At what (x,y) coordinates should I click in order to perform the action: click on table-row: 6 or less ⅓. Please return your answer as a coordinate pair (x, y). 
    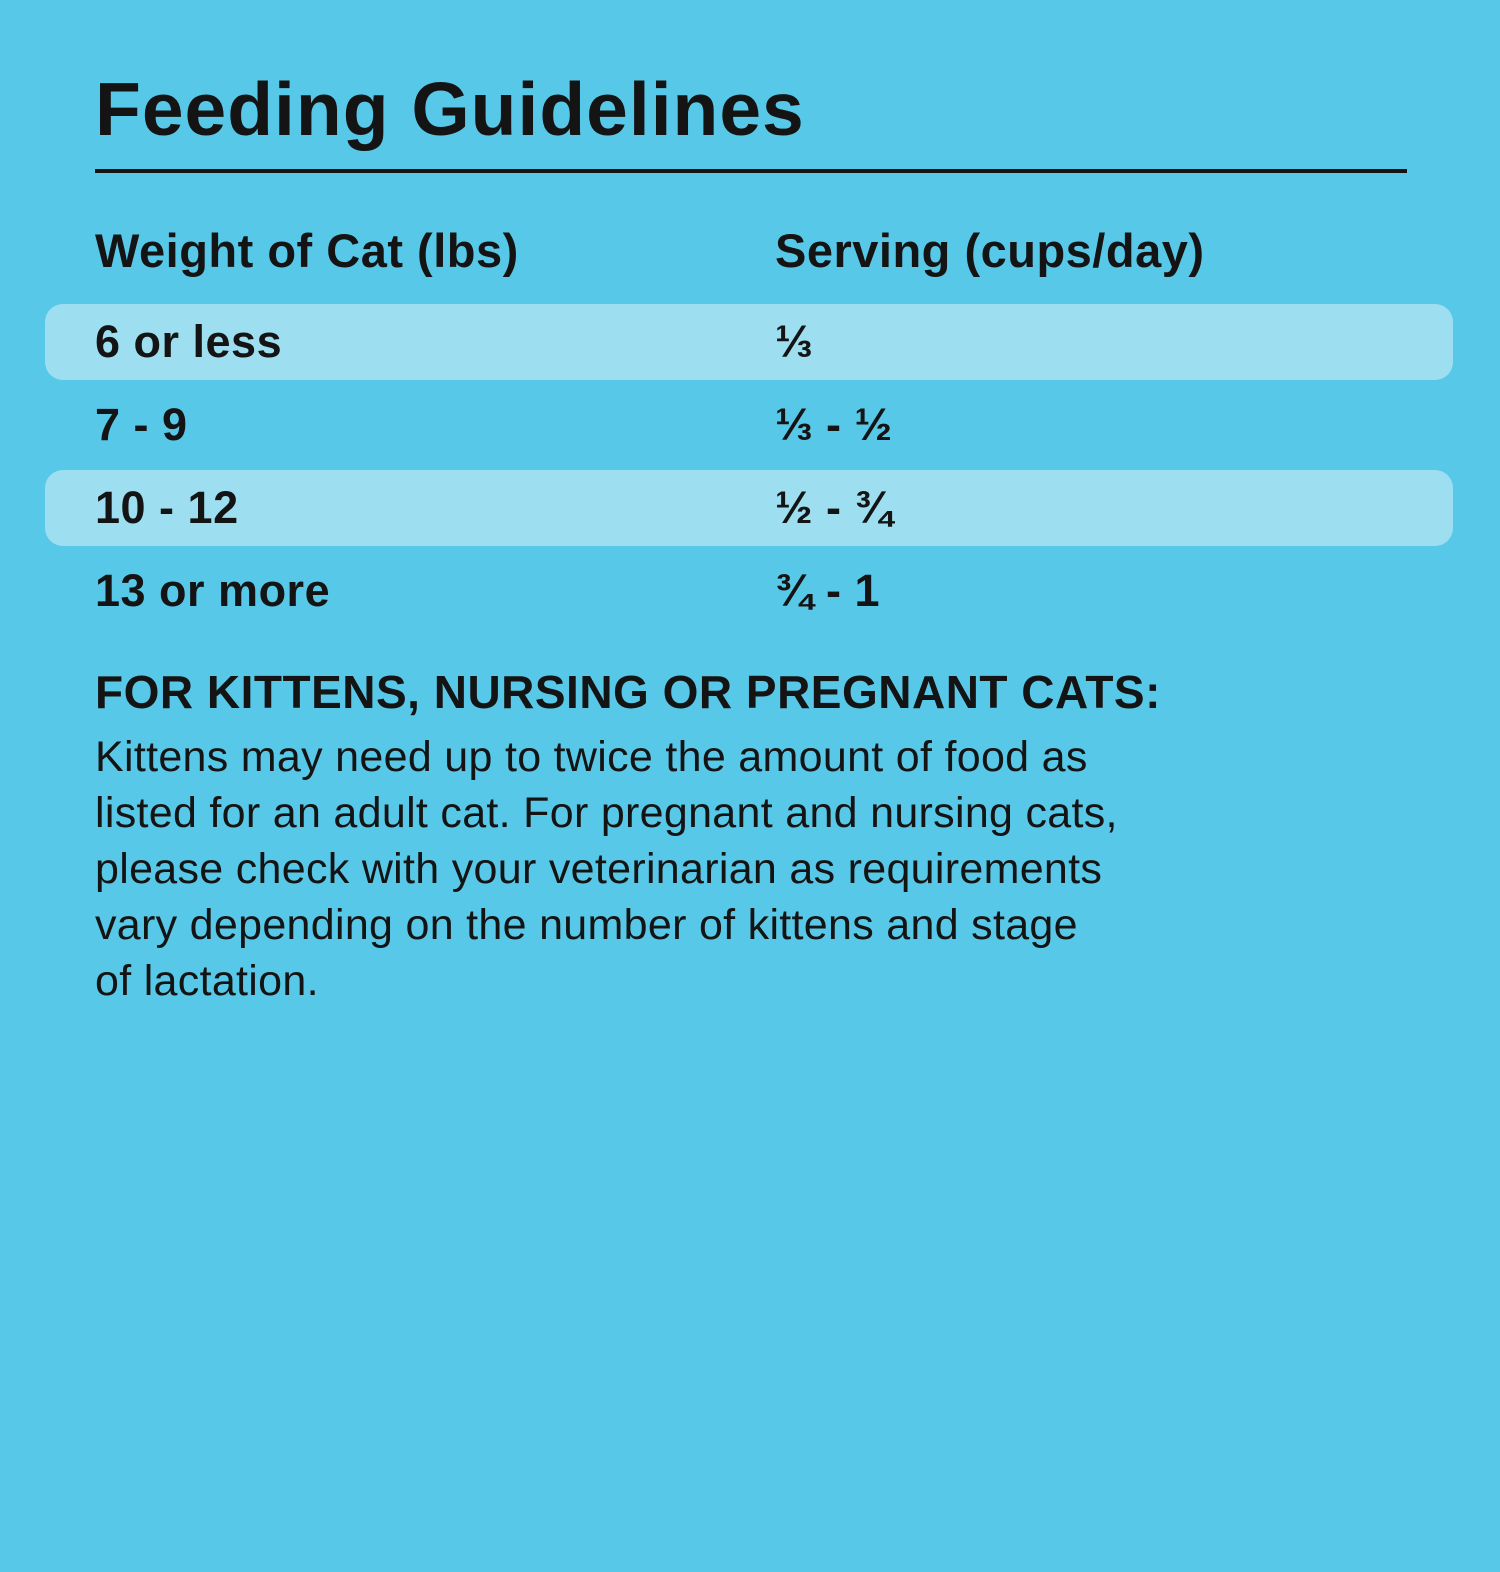
    Looking at the image, I should click on (749, 342).